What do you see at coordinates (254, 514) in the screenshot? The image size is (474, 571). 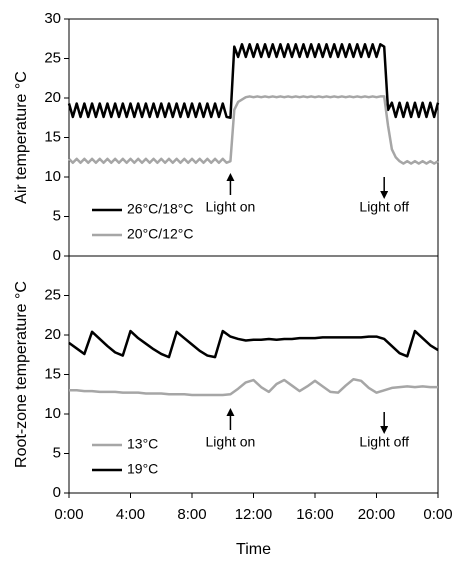 I see `x-tick-label: 12:00` at bounding box center [254, 514].